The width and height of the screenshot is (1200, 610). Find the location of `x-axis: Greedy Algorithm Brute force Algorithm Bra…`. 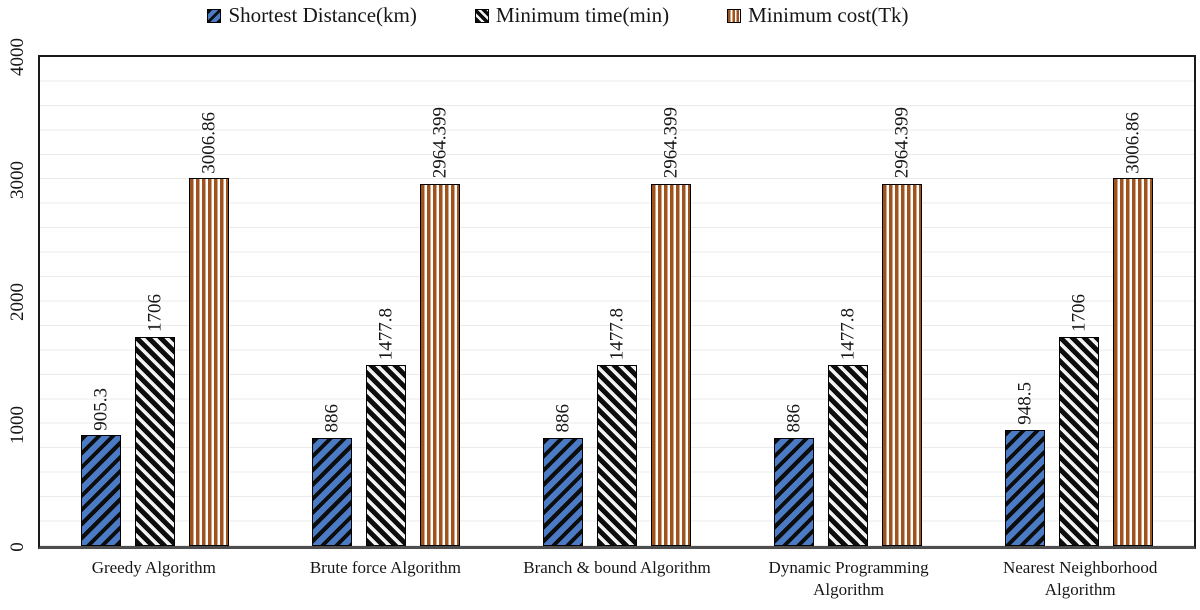

x-axis: Greedy Algorithm Brute force Algorithm Bra… is located at coordinates (617, 579).